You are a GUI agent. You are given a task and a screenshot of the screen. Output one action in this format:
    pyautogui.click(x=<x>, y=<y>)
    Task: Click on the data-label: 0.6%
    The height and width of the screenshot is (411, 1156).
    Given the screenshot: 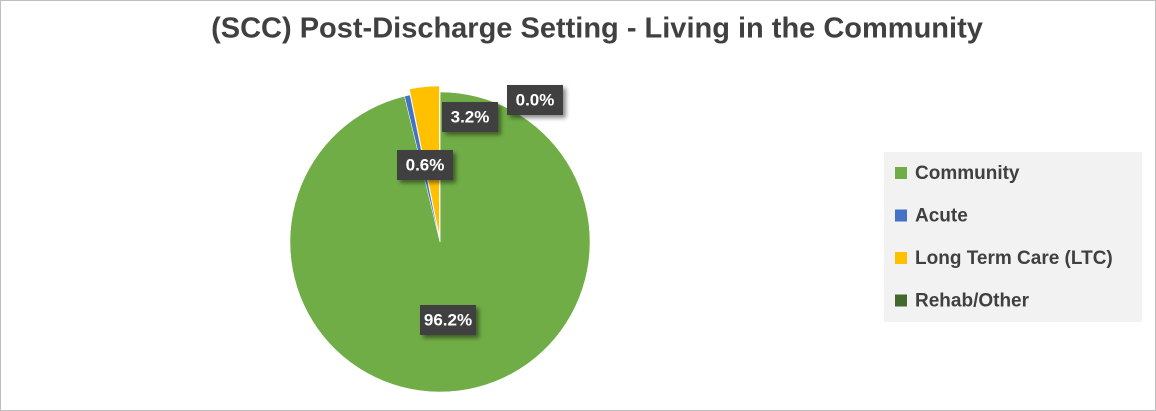 What is the action you would take?
    pyautogui.click(x=425, y=164)
    